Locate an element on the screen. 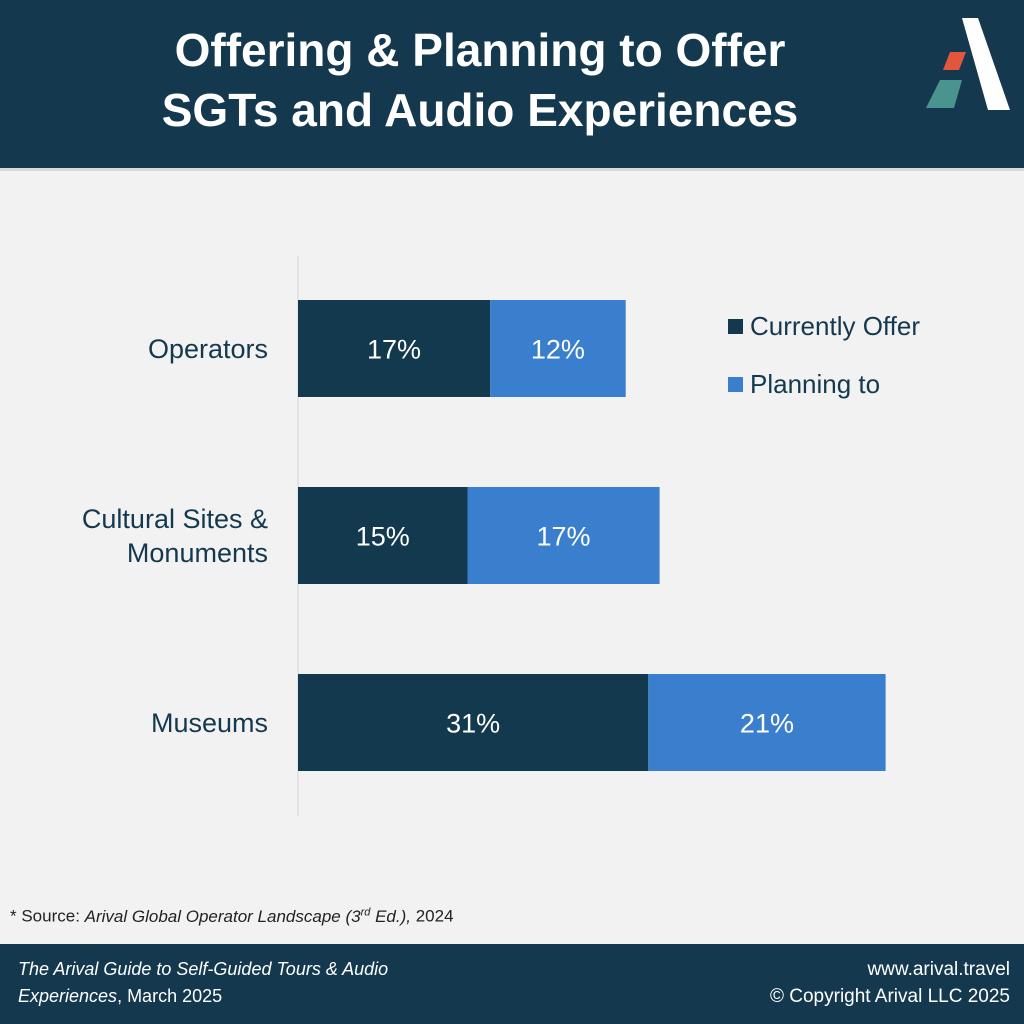  category-label-1: Cultural Sites & Monuments is located at coordinates (138, 536).